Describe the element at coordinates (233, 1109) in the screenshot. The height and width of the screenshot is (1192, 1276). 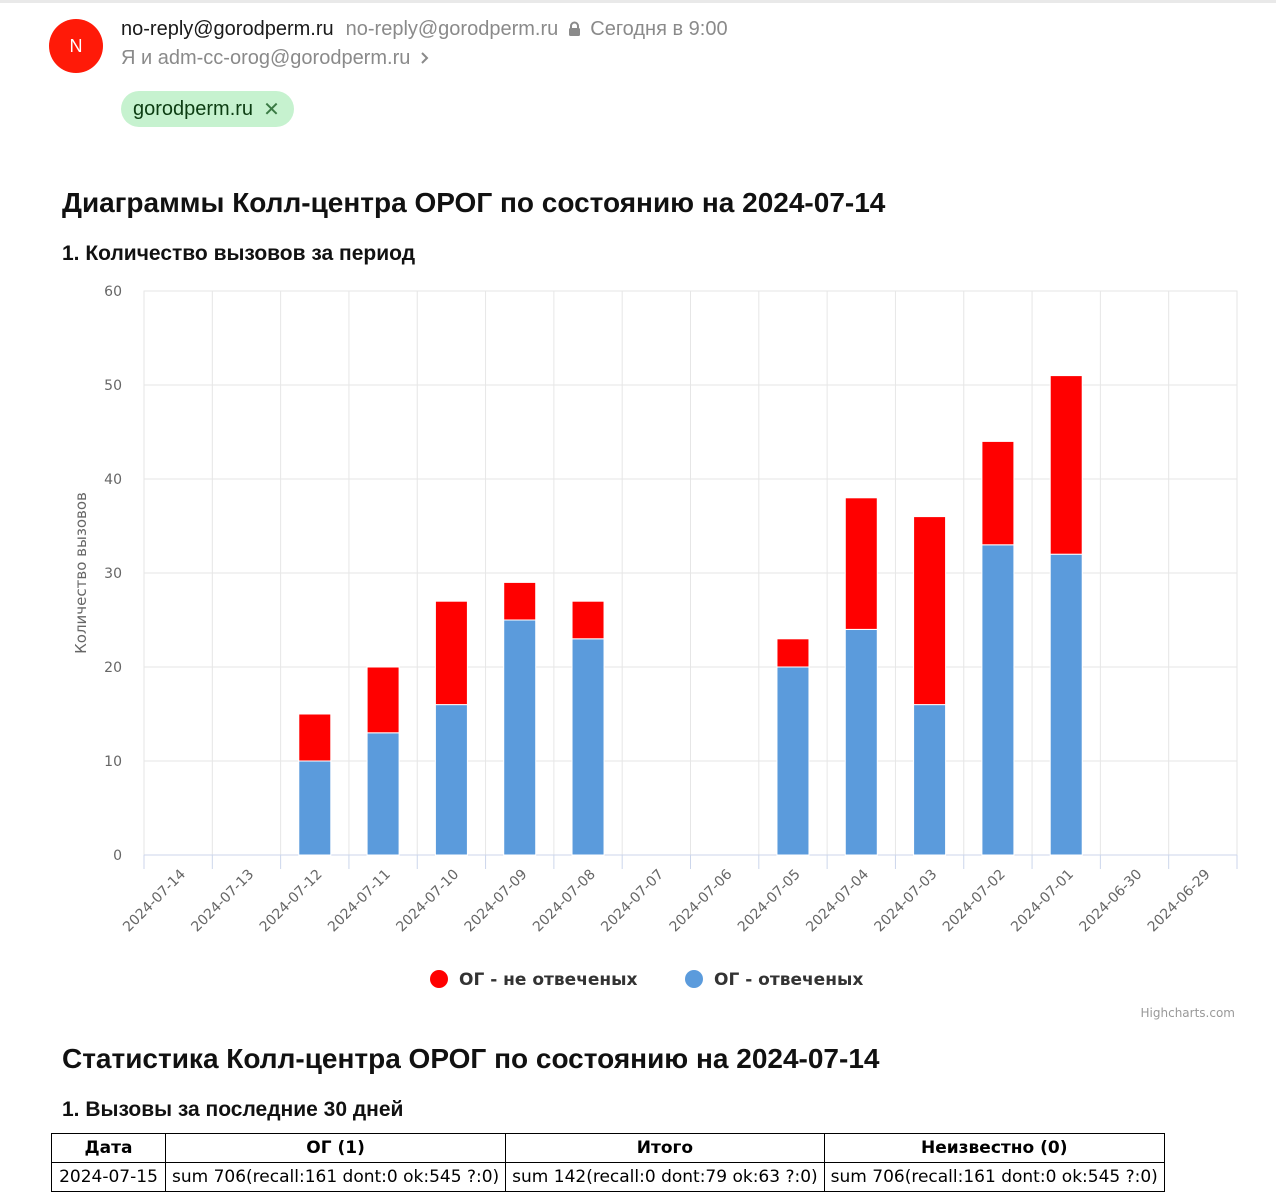
I see `table-section-title: 1. Вызовы за последние 30 дней` at that location.